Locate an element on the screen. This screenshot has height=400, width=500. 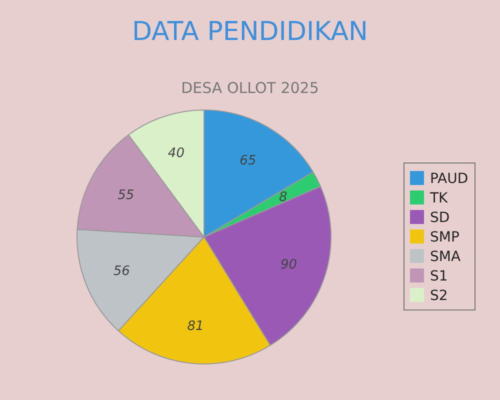
chart-title: DATA PENDIDIKAN is located at coordinates (250, 32).